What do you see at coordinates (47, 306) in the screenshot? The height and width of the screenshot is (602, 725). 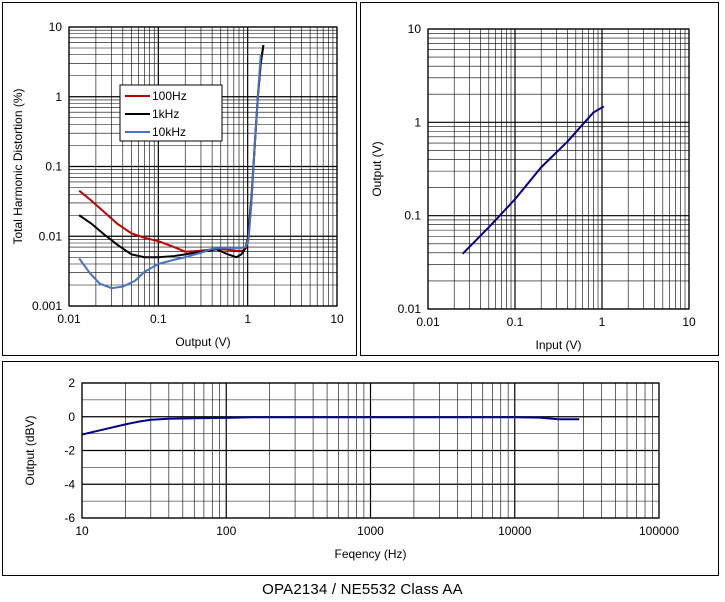 I see `y-tick-label: 0.001` at bounding box center [47, 306].